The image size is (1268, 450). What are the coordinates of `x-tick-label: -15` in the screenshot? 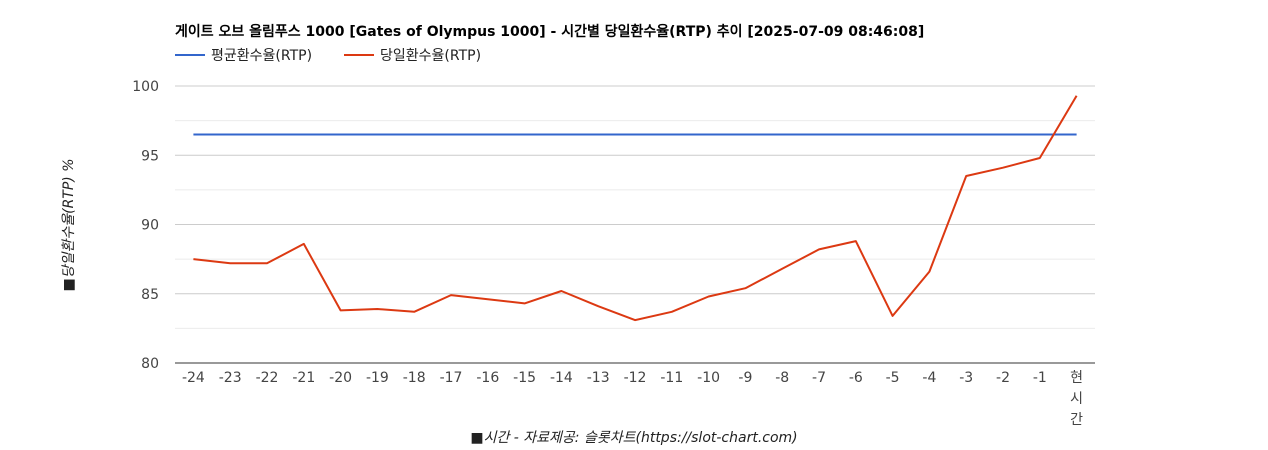 It's located at (524, 378).